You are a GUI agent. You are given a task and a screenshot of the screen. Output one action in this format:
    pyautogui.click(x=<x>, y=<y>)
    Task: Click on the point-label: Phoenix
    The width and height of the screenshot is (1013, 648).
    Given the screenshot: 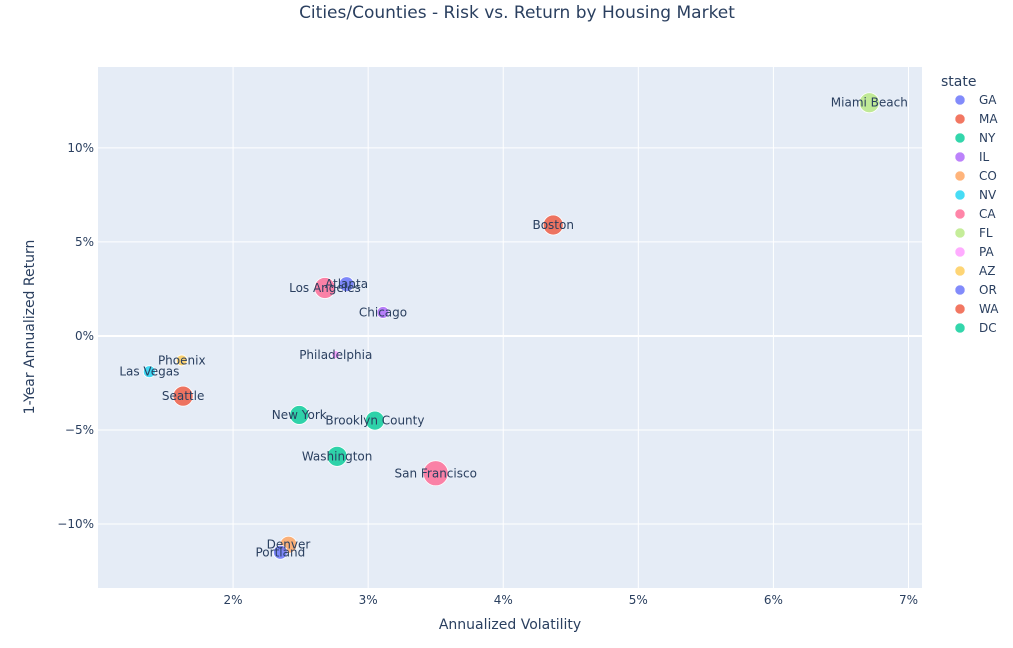 What is the action you would take?
    pyautogui.click(x=182, y=360)
    